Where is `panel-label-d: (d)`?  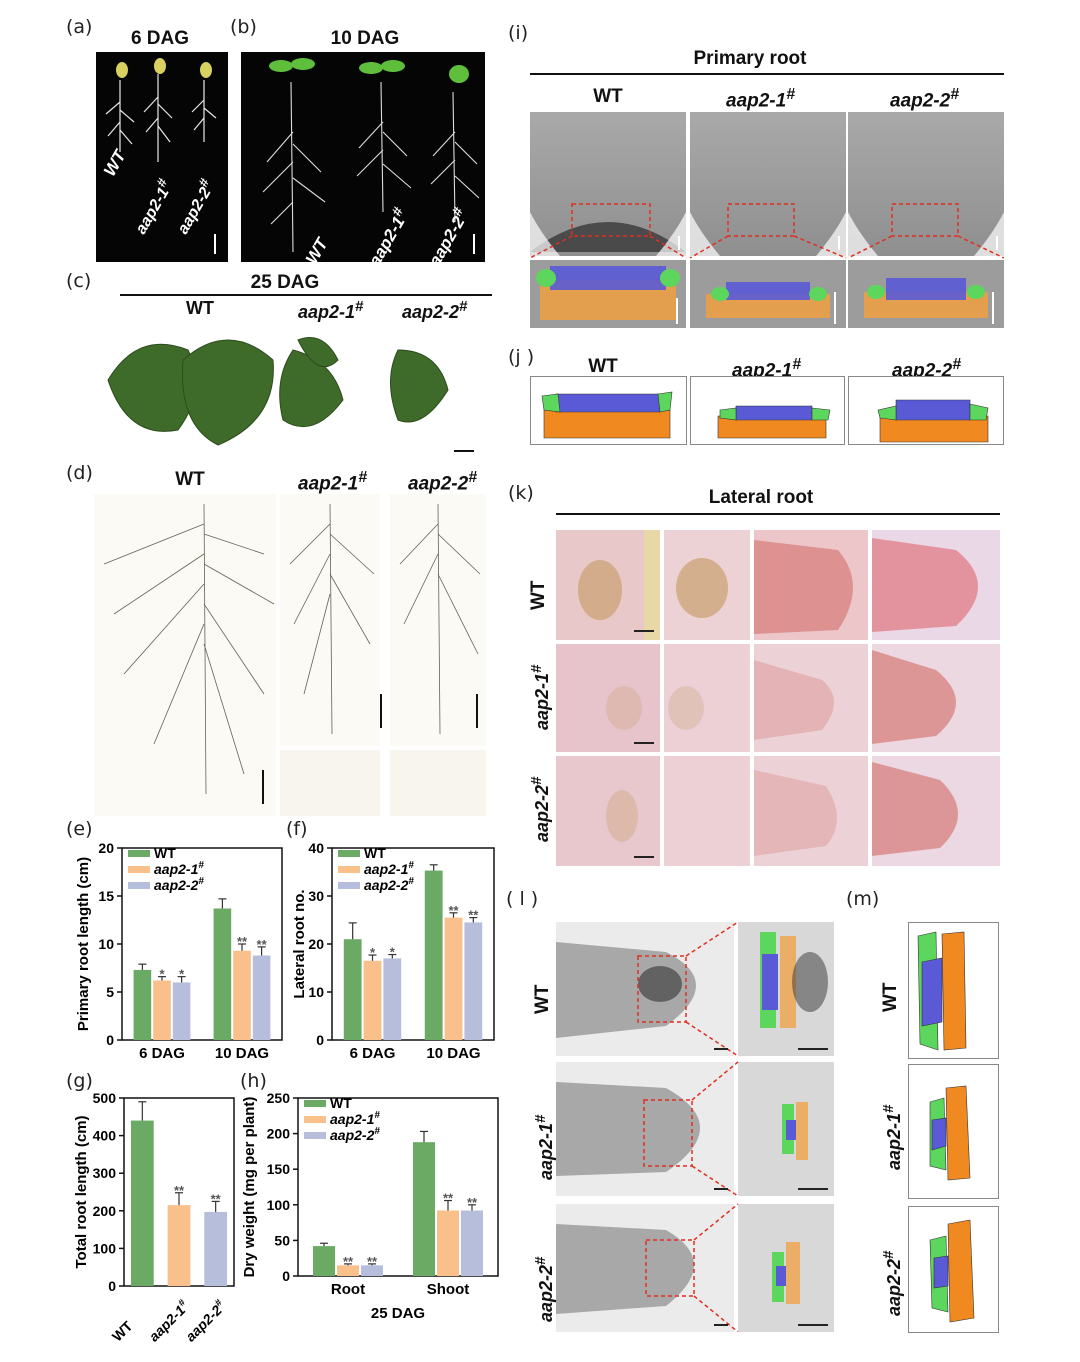 panel-label-d: (d) is located at coordinates (79, 473).